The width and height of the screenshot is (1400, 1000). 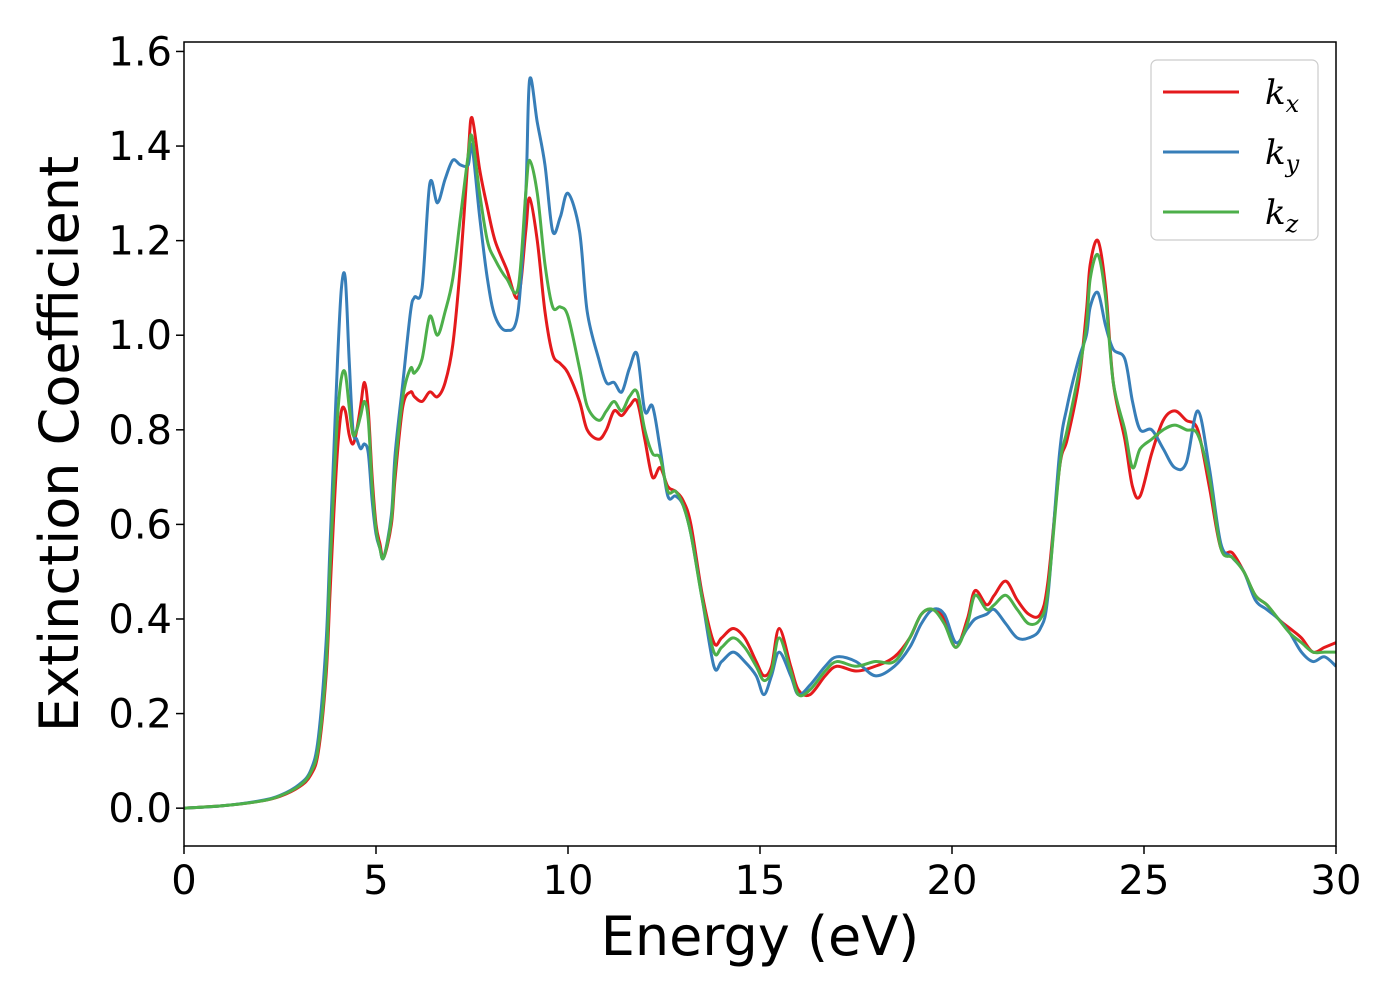 What do you see at coordinates (952, 881) in the screenshot?
I see `x-tick-label: 20` at bounding box center [952, 881].